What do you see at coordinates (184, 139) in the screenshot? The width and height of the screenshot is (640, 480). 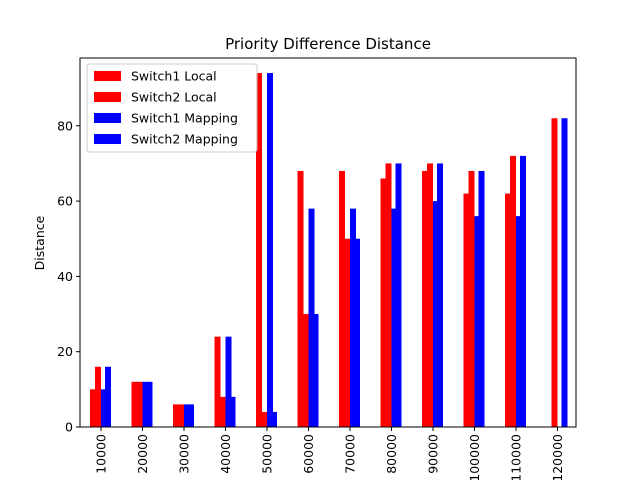 I see `legend-label-switch2-mapping: Switch2 Mapping` at bounding box center [184, 139].